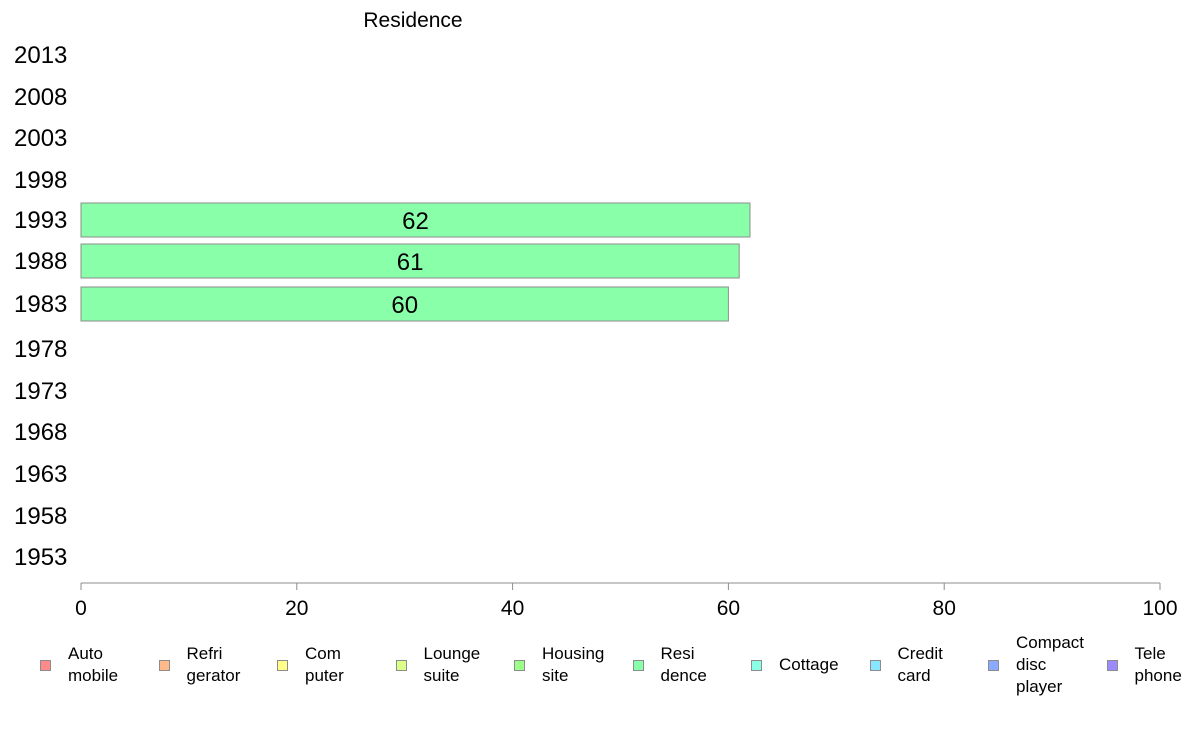 The image size is (1188, 736). I want to click on x-tick-label-0: 0, so click(81, 608).